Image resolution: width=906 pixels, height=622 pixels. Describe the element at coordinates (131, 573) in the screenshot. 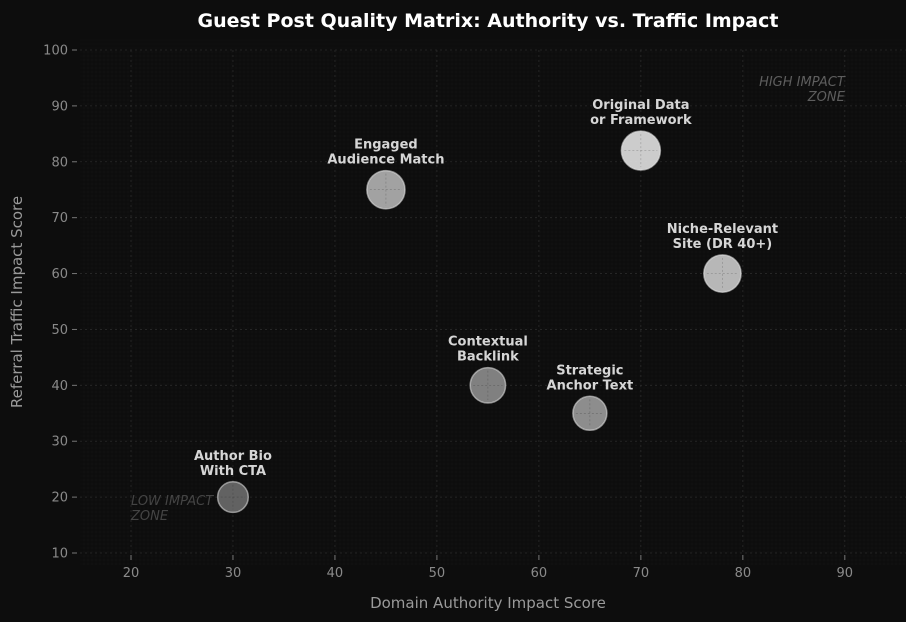

I see `x-tick-label: 20` at that location.